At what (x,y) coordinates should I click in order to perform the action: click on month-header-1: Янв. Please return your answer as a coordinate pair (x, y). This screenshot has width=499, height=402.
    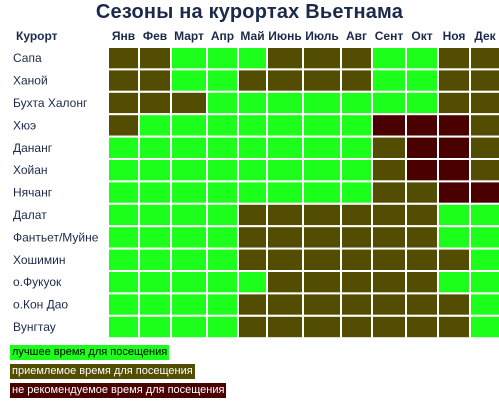
    Looking at the image, I should click on (123, 36).